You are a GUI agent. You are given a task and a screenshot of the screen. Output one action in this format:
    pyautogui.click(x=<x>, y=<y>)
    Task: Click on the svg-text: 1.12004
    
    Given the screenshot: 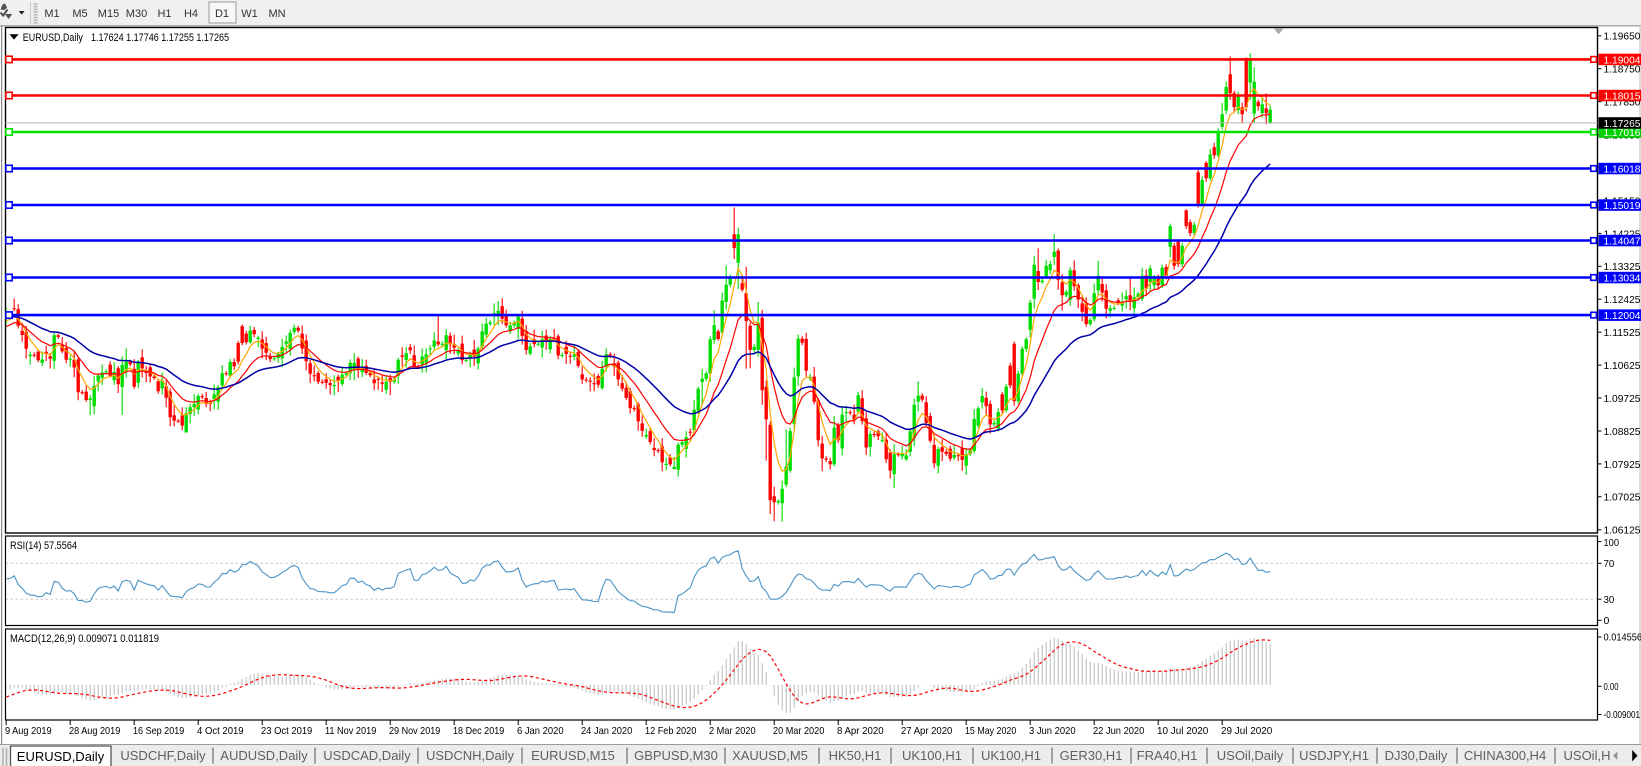 What is the action you would take?
    pyautogui.click(x=1622, y=316)
    